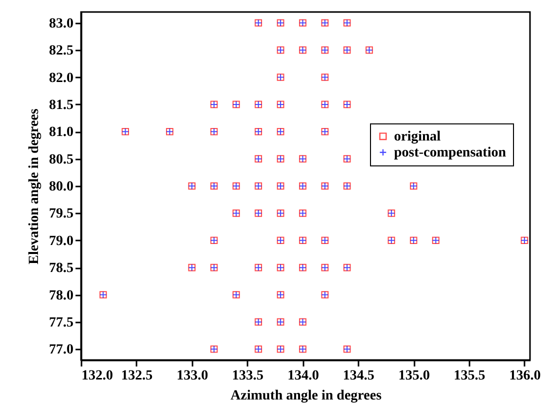 The width and height of the screenshot is (550, 405). Describe the element at coordinates (61, 105) in the screenshot. I see `y-tick-label: 81.5` at that location.